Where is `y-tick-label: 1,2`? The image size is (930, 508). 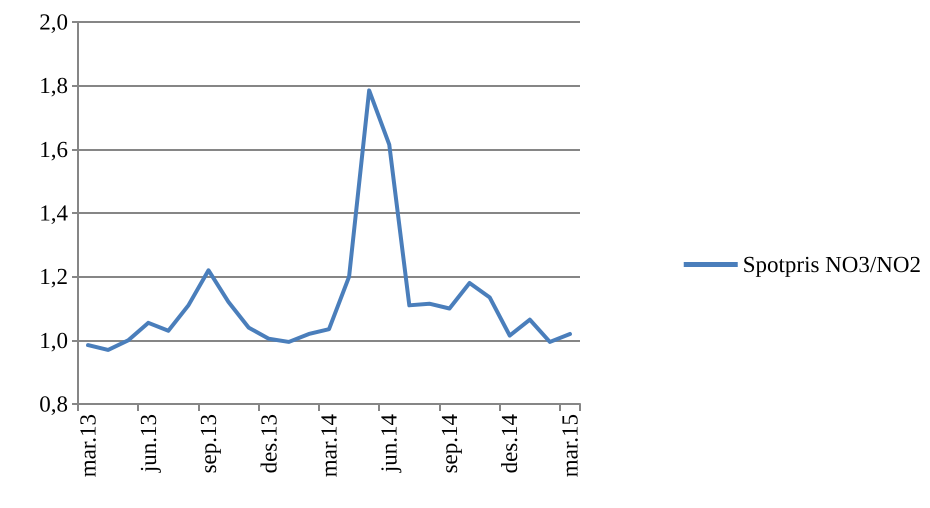 y-tick-label: 1,2 is located at coordinates (53, 277).